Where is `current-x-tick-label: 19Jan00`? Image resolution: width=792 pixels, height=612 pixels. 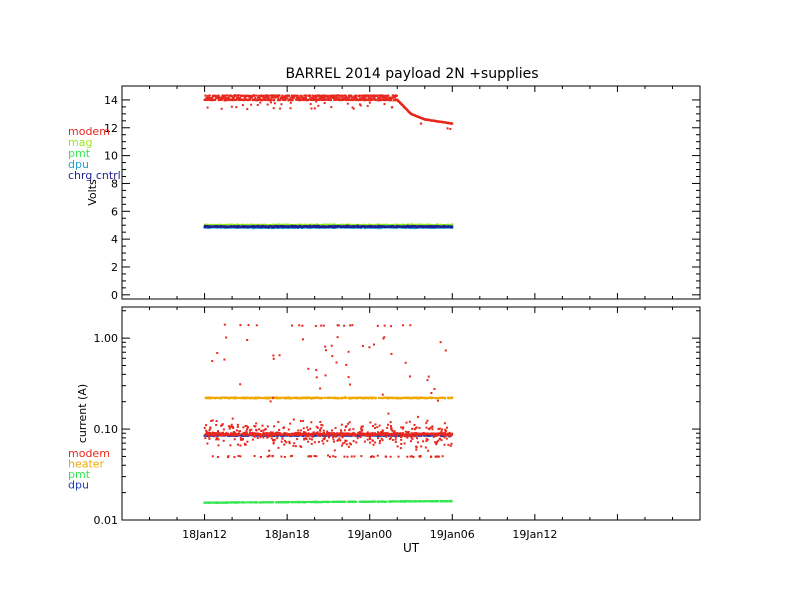
current-x-tick-label: 19Jan00 is located at coordinates (369, 534).